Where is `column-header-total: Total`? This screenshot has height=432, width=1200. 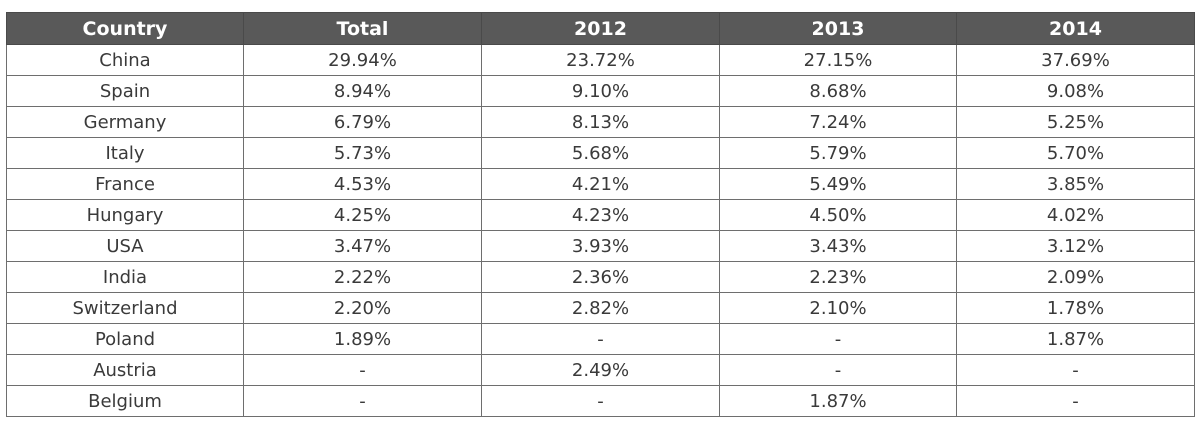
column-header-total: Total is located at coordinates (362, 28).